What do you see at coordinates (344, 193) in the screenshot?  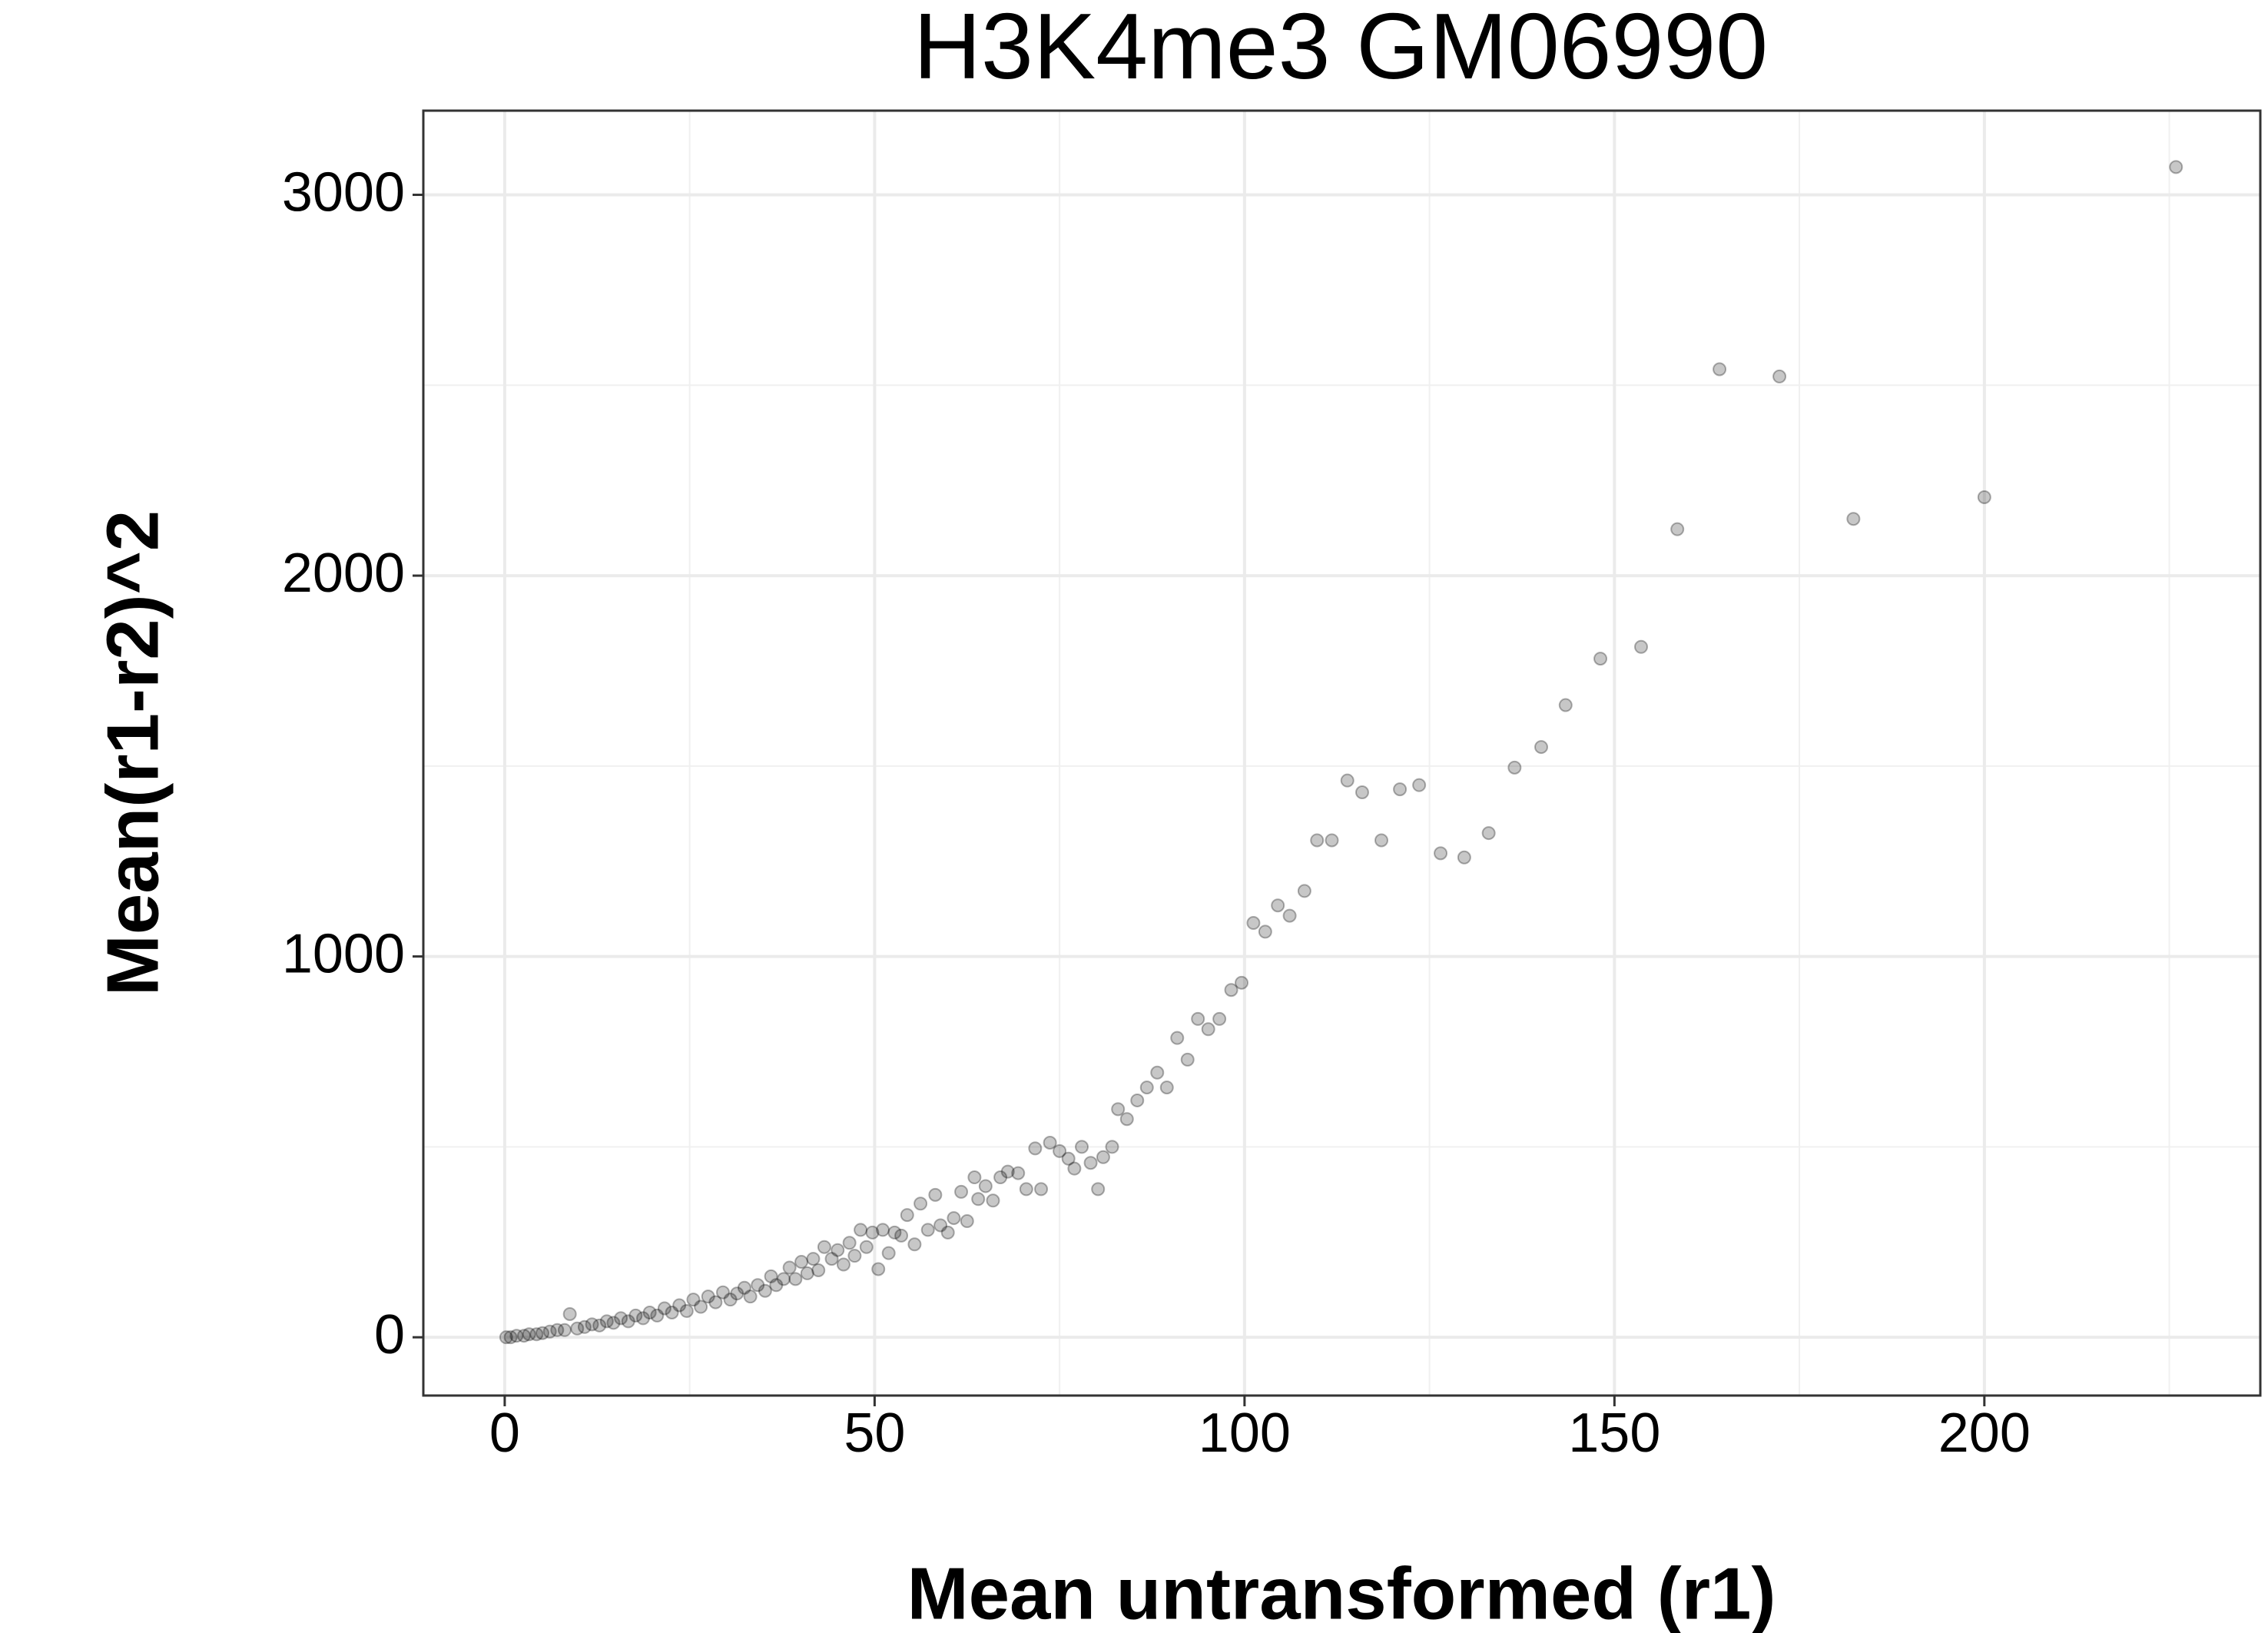 I see `y-tick-label: 3000` at bounding box center [344, 193].